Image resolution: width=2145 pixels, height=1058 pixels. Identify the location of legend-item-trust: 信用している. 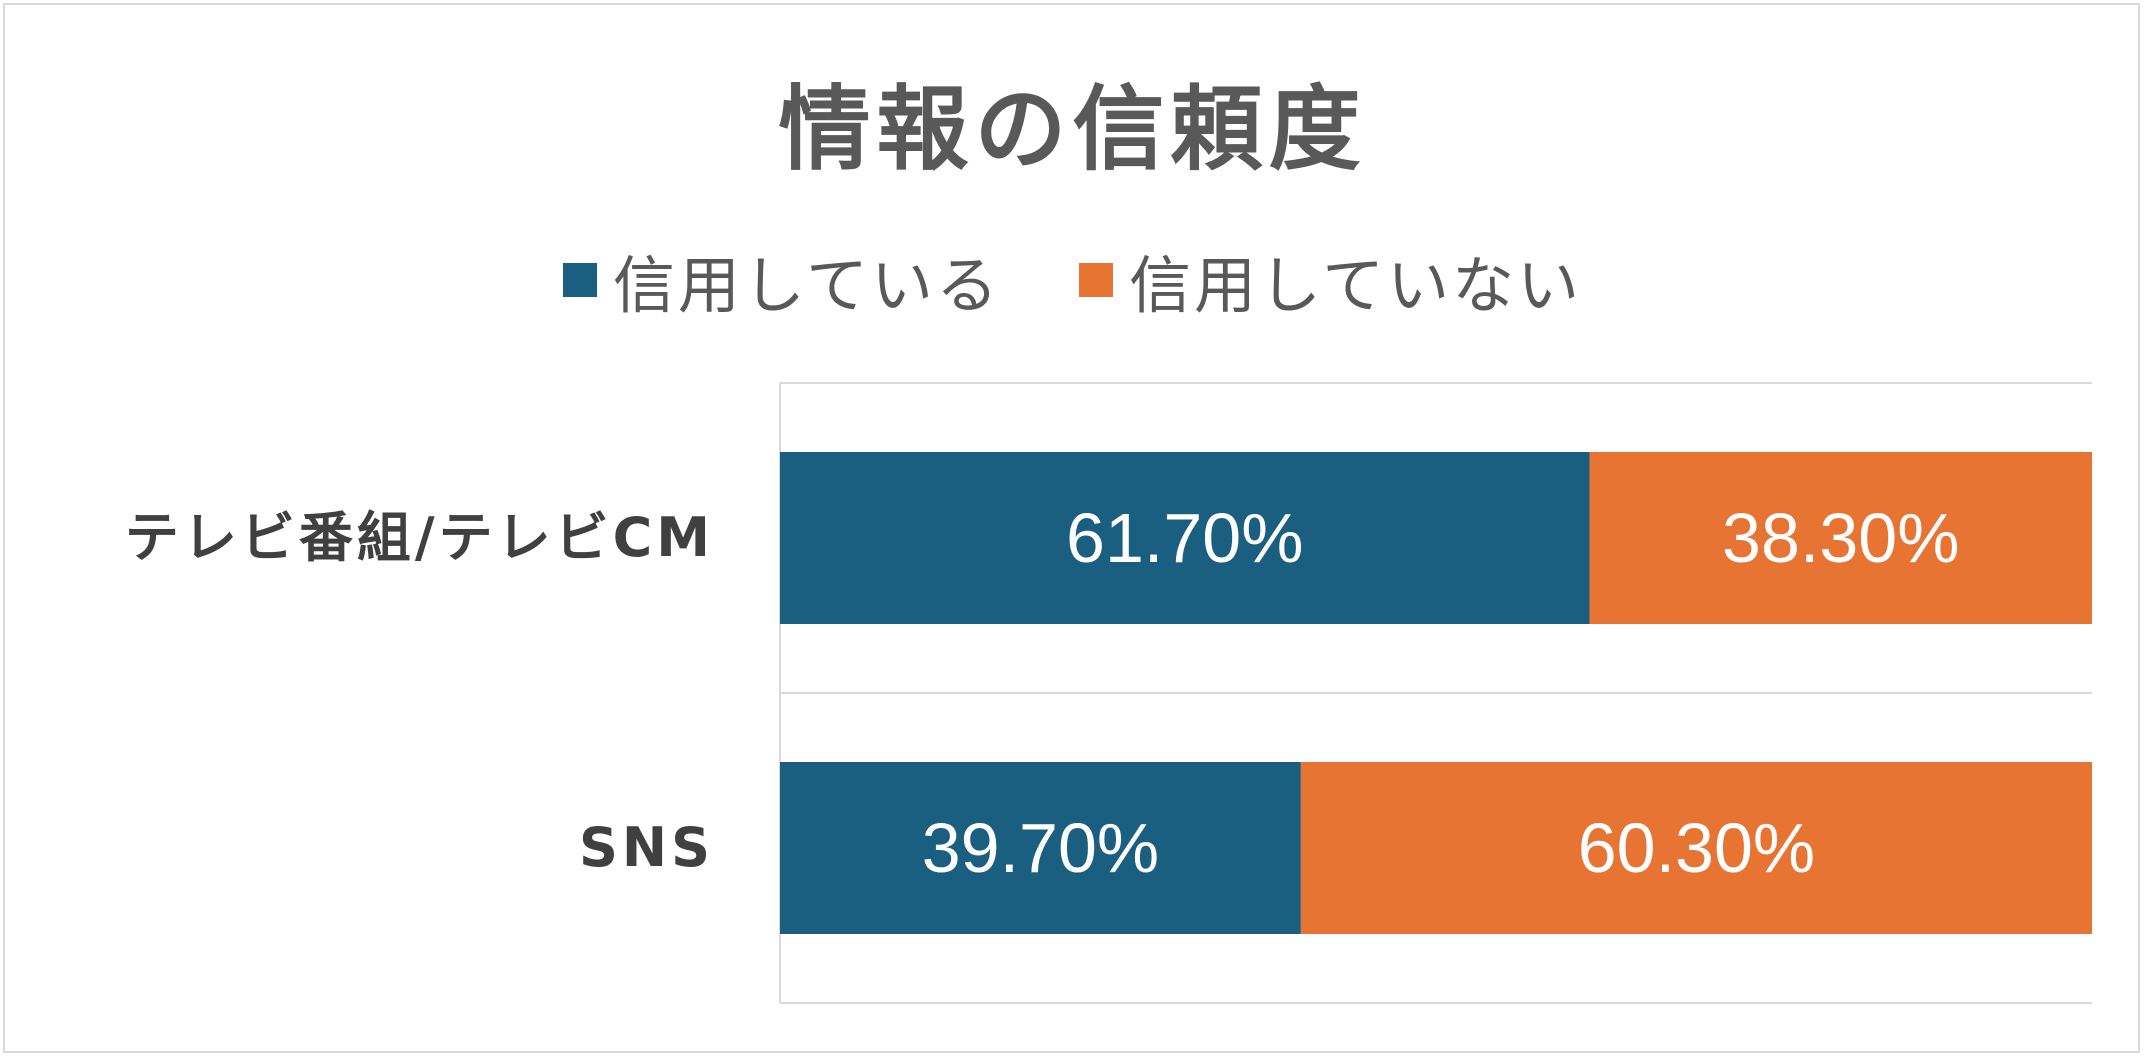
(781, 280).